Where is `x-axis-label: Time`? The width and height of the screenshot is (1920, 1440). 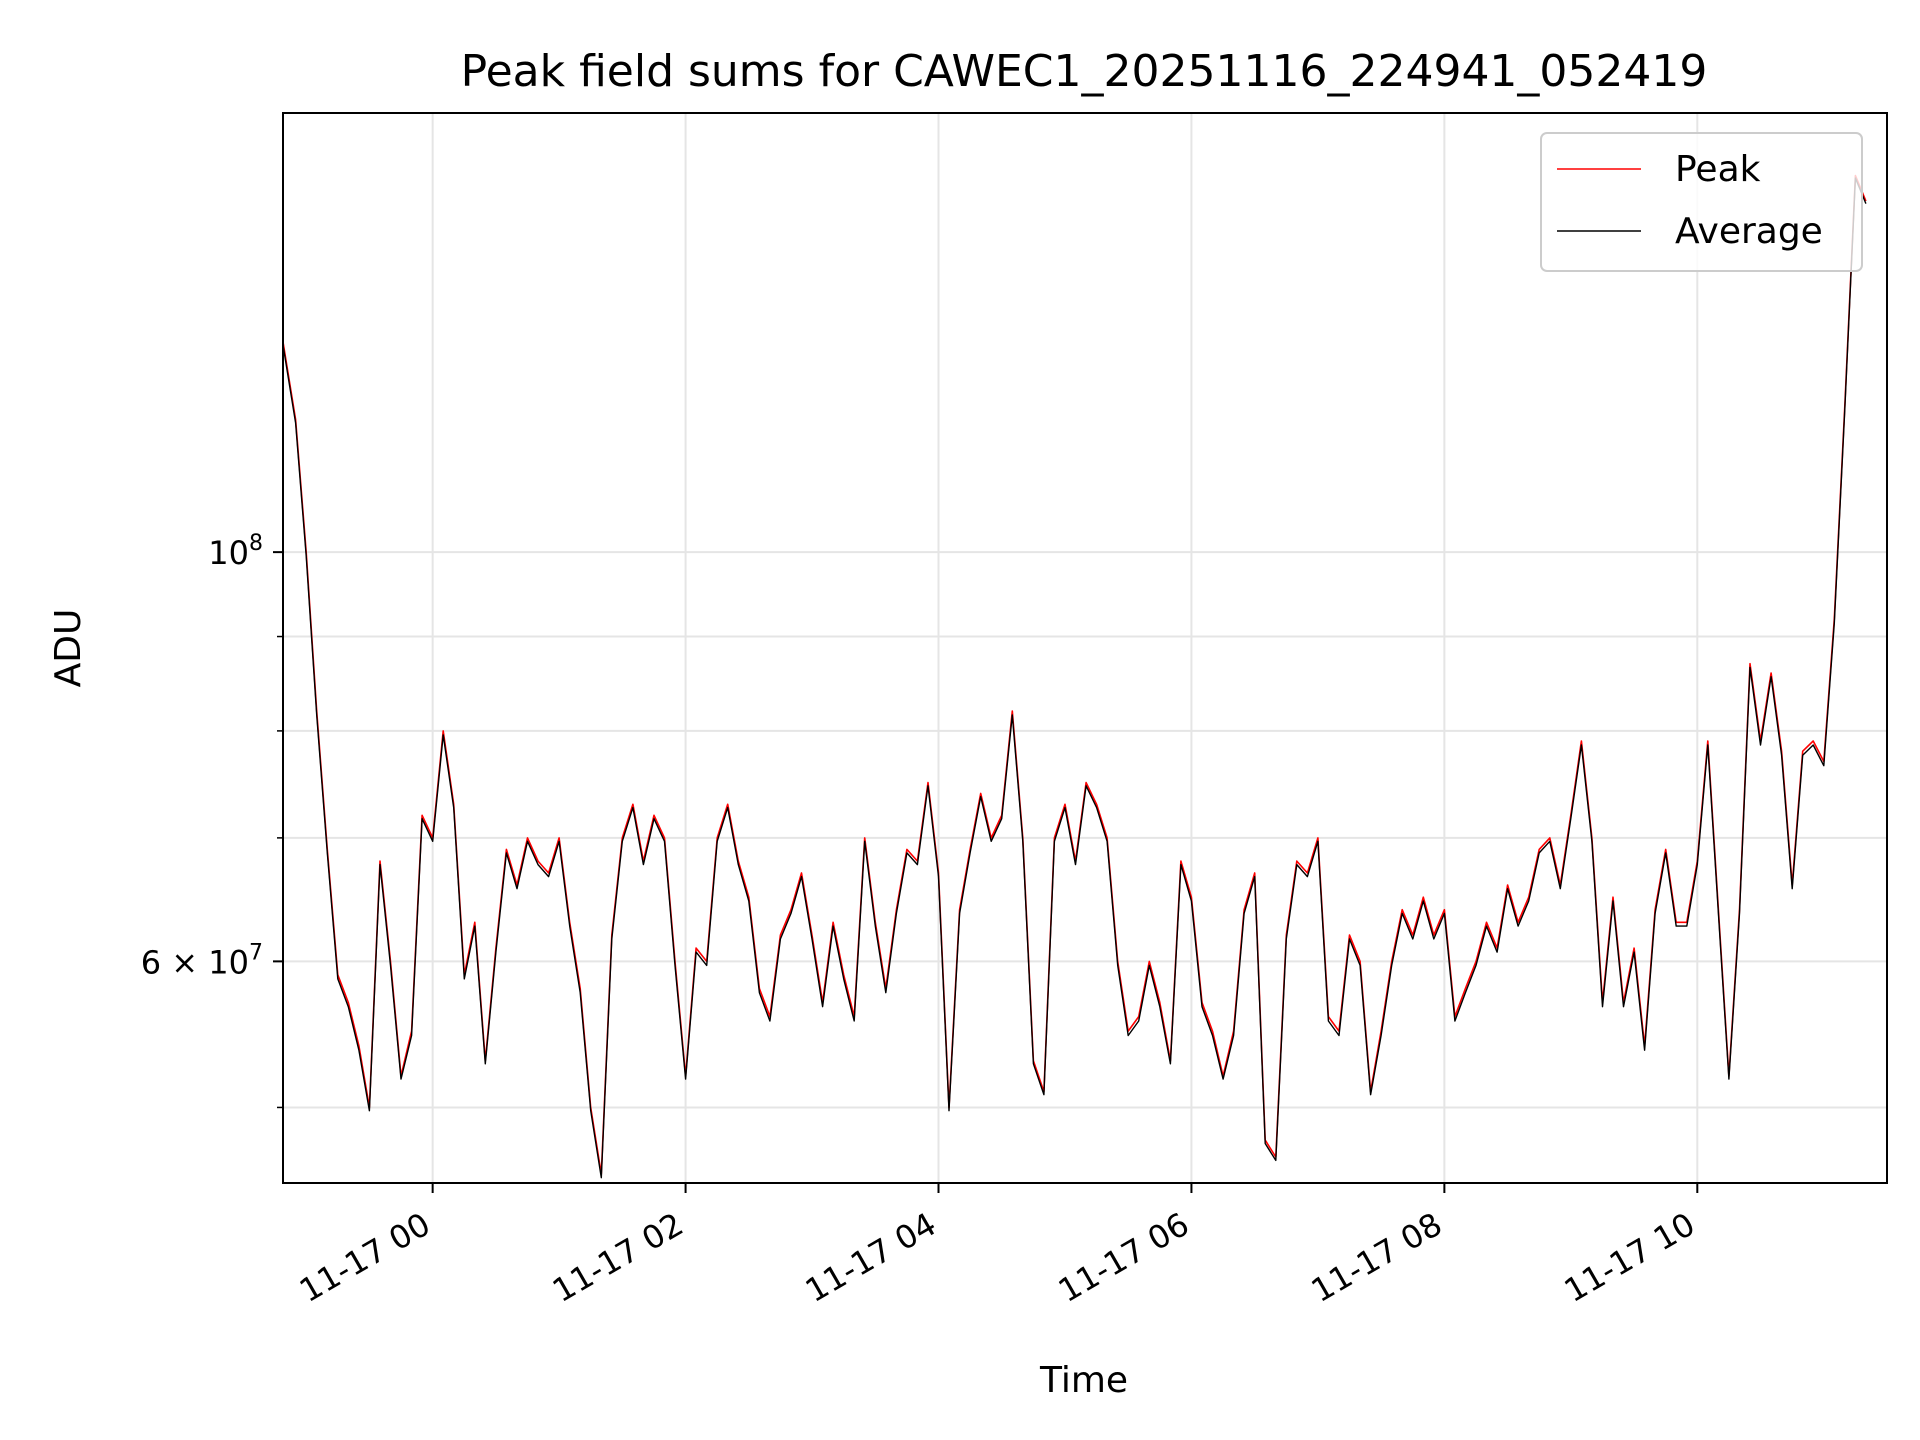
x-axis-label: Time is located at coordinates (1083, 1380).